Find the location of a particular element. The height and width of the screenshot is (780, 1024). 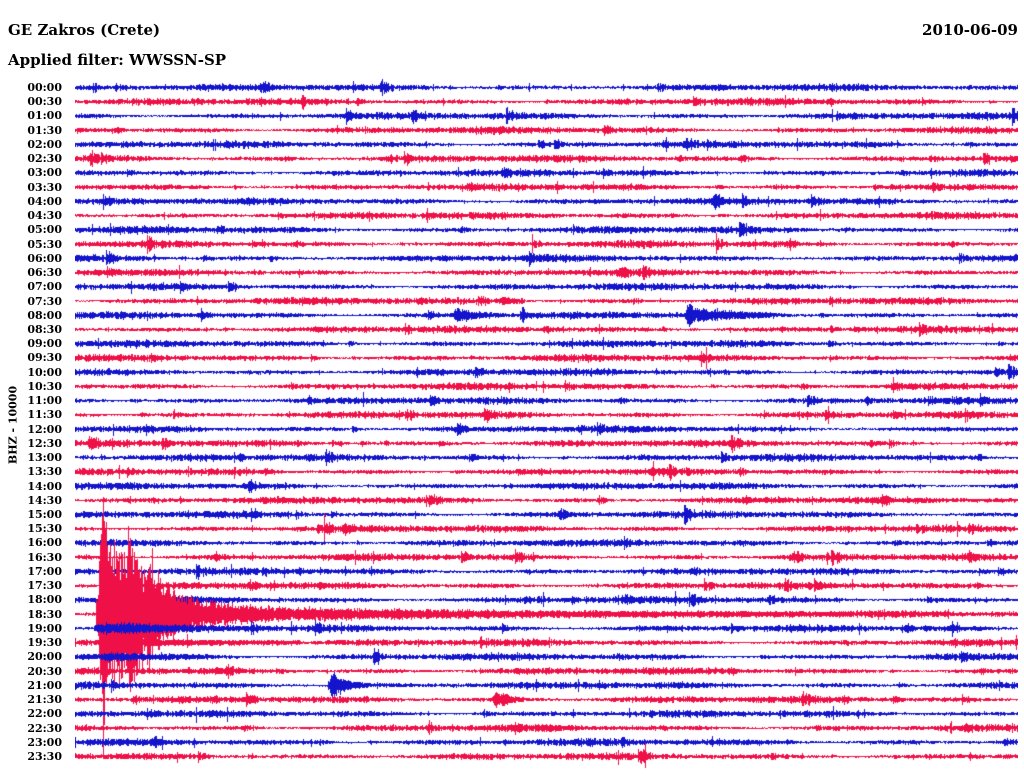

row-time-label: 01:00 is located at coordinates (44, 115).